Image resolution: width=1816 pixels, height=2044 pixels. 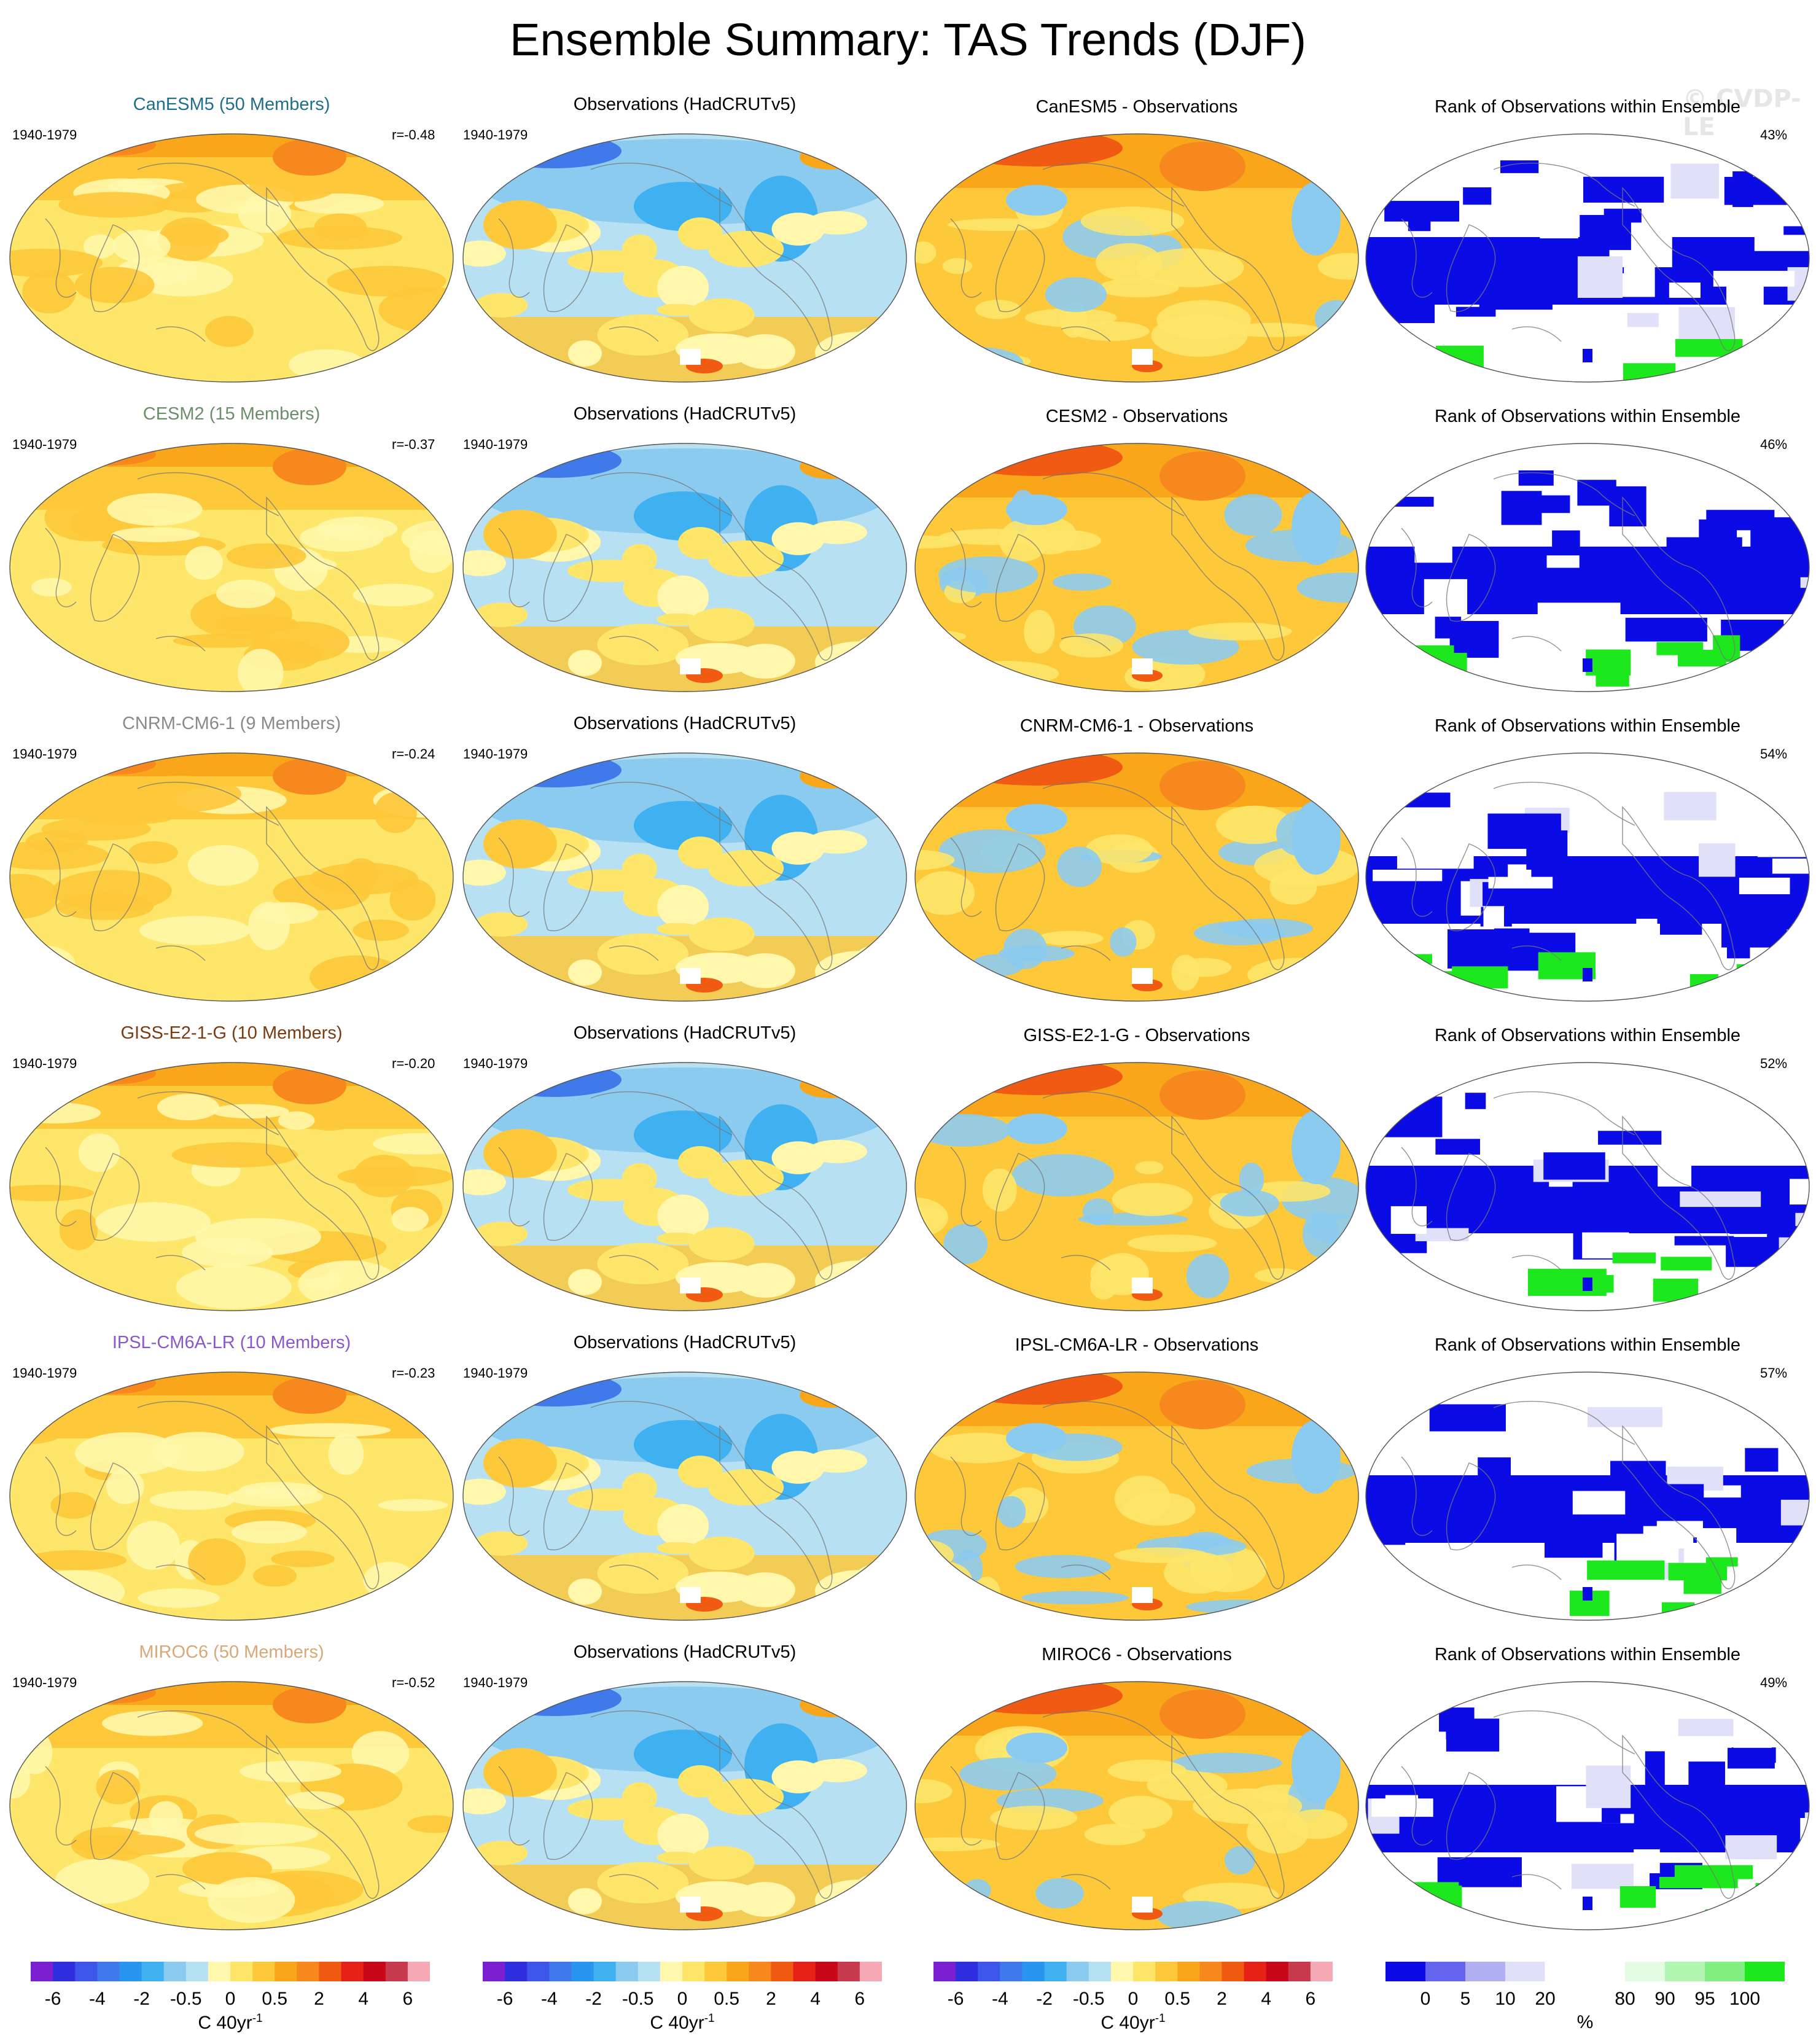 What do you see at coordinates (413, 134) in the screenshot?
I see `correlation-label: r=-0.48` at bounding box center [413, 134].